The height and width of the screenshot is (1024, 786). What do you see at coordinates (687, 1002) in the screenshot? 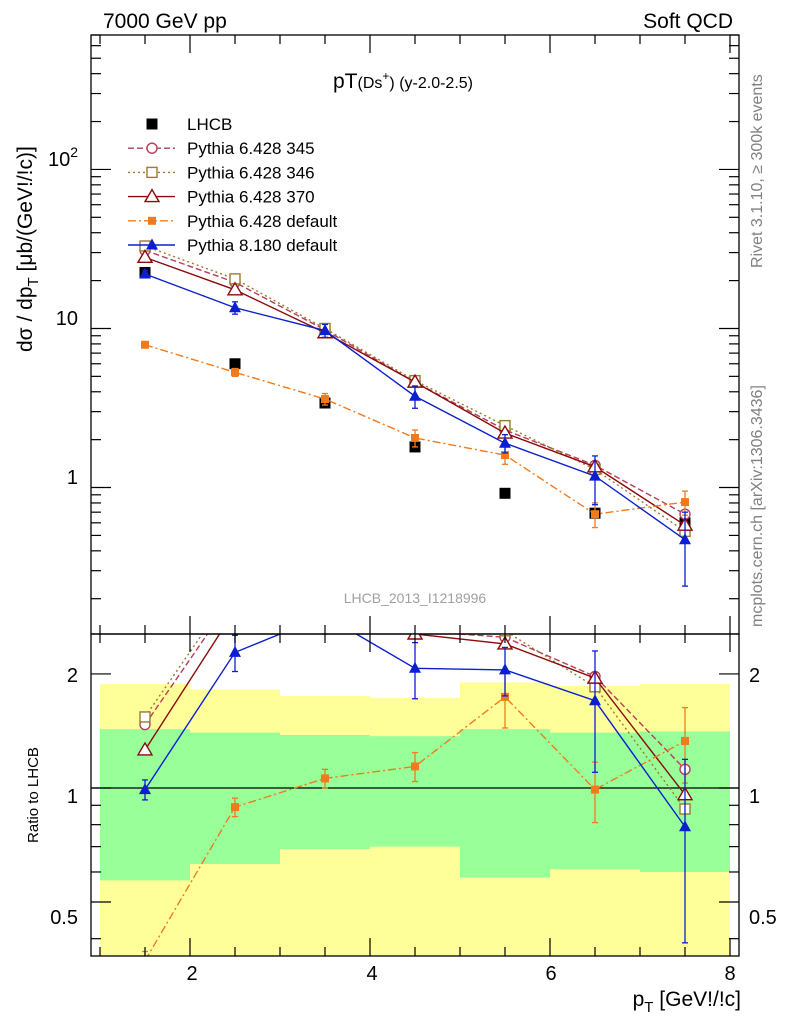
I see `x-axis-label: pT [GeV!/!c]` at bounding box center [687, 1002].